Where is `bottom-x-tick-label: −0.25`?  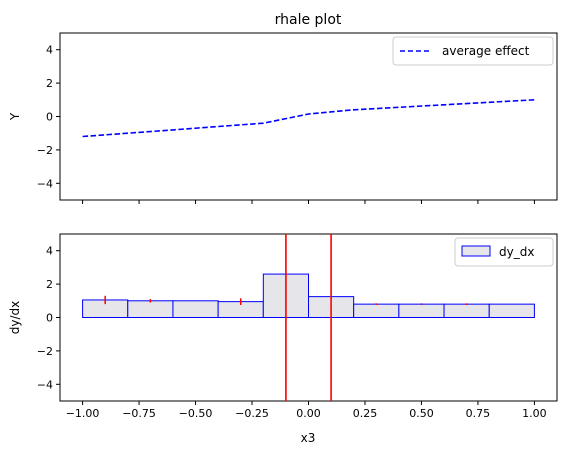 bottom-x-tick-label: −0.25 is located at coordinates (252, 413).